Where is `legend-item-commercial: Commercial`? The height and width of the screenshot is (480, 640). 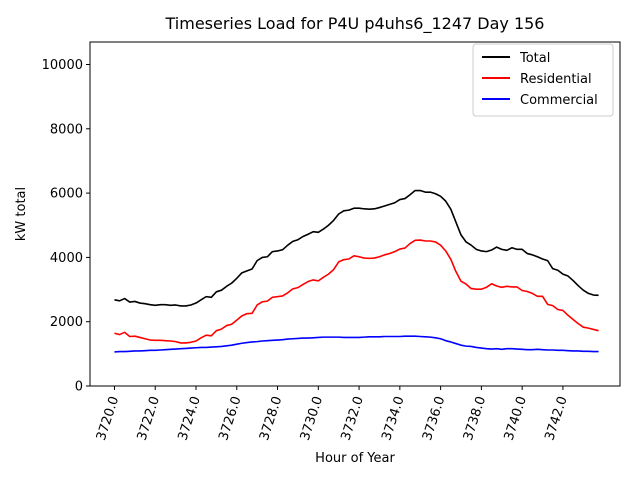
legend-item-commercial: Commercial is located at coordinates (540, 100).